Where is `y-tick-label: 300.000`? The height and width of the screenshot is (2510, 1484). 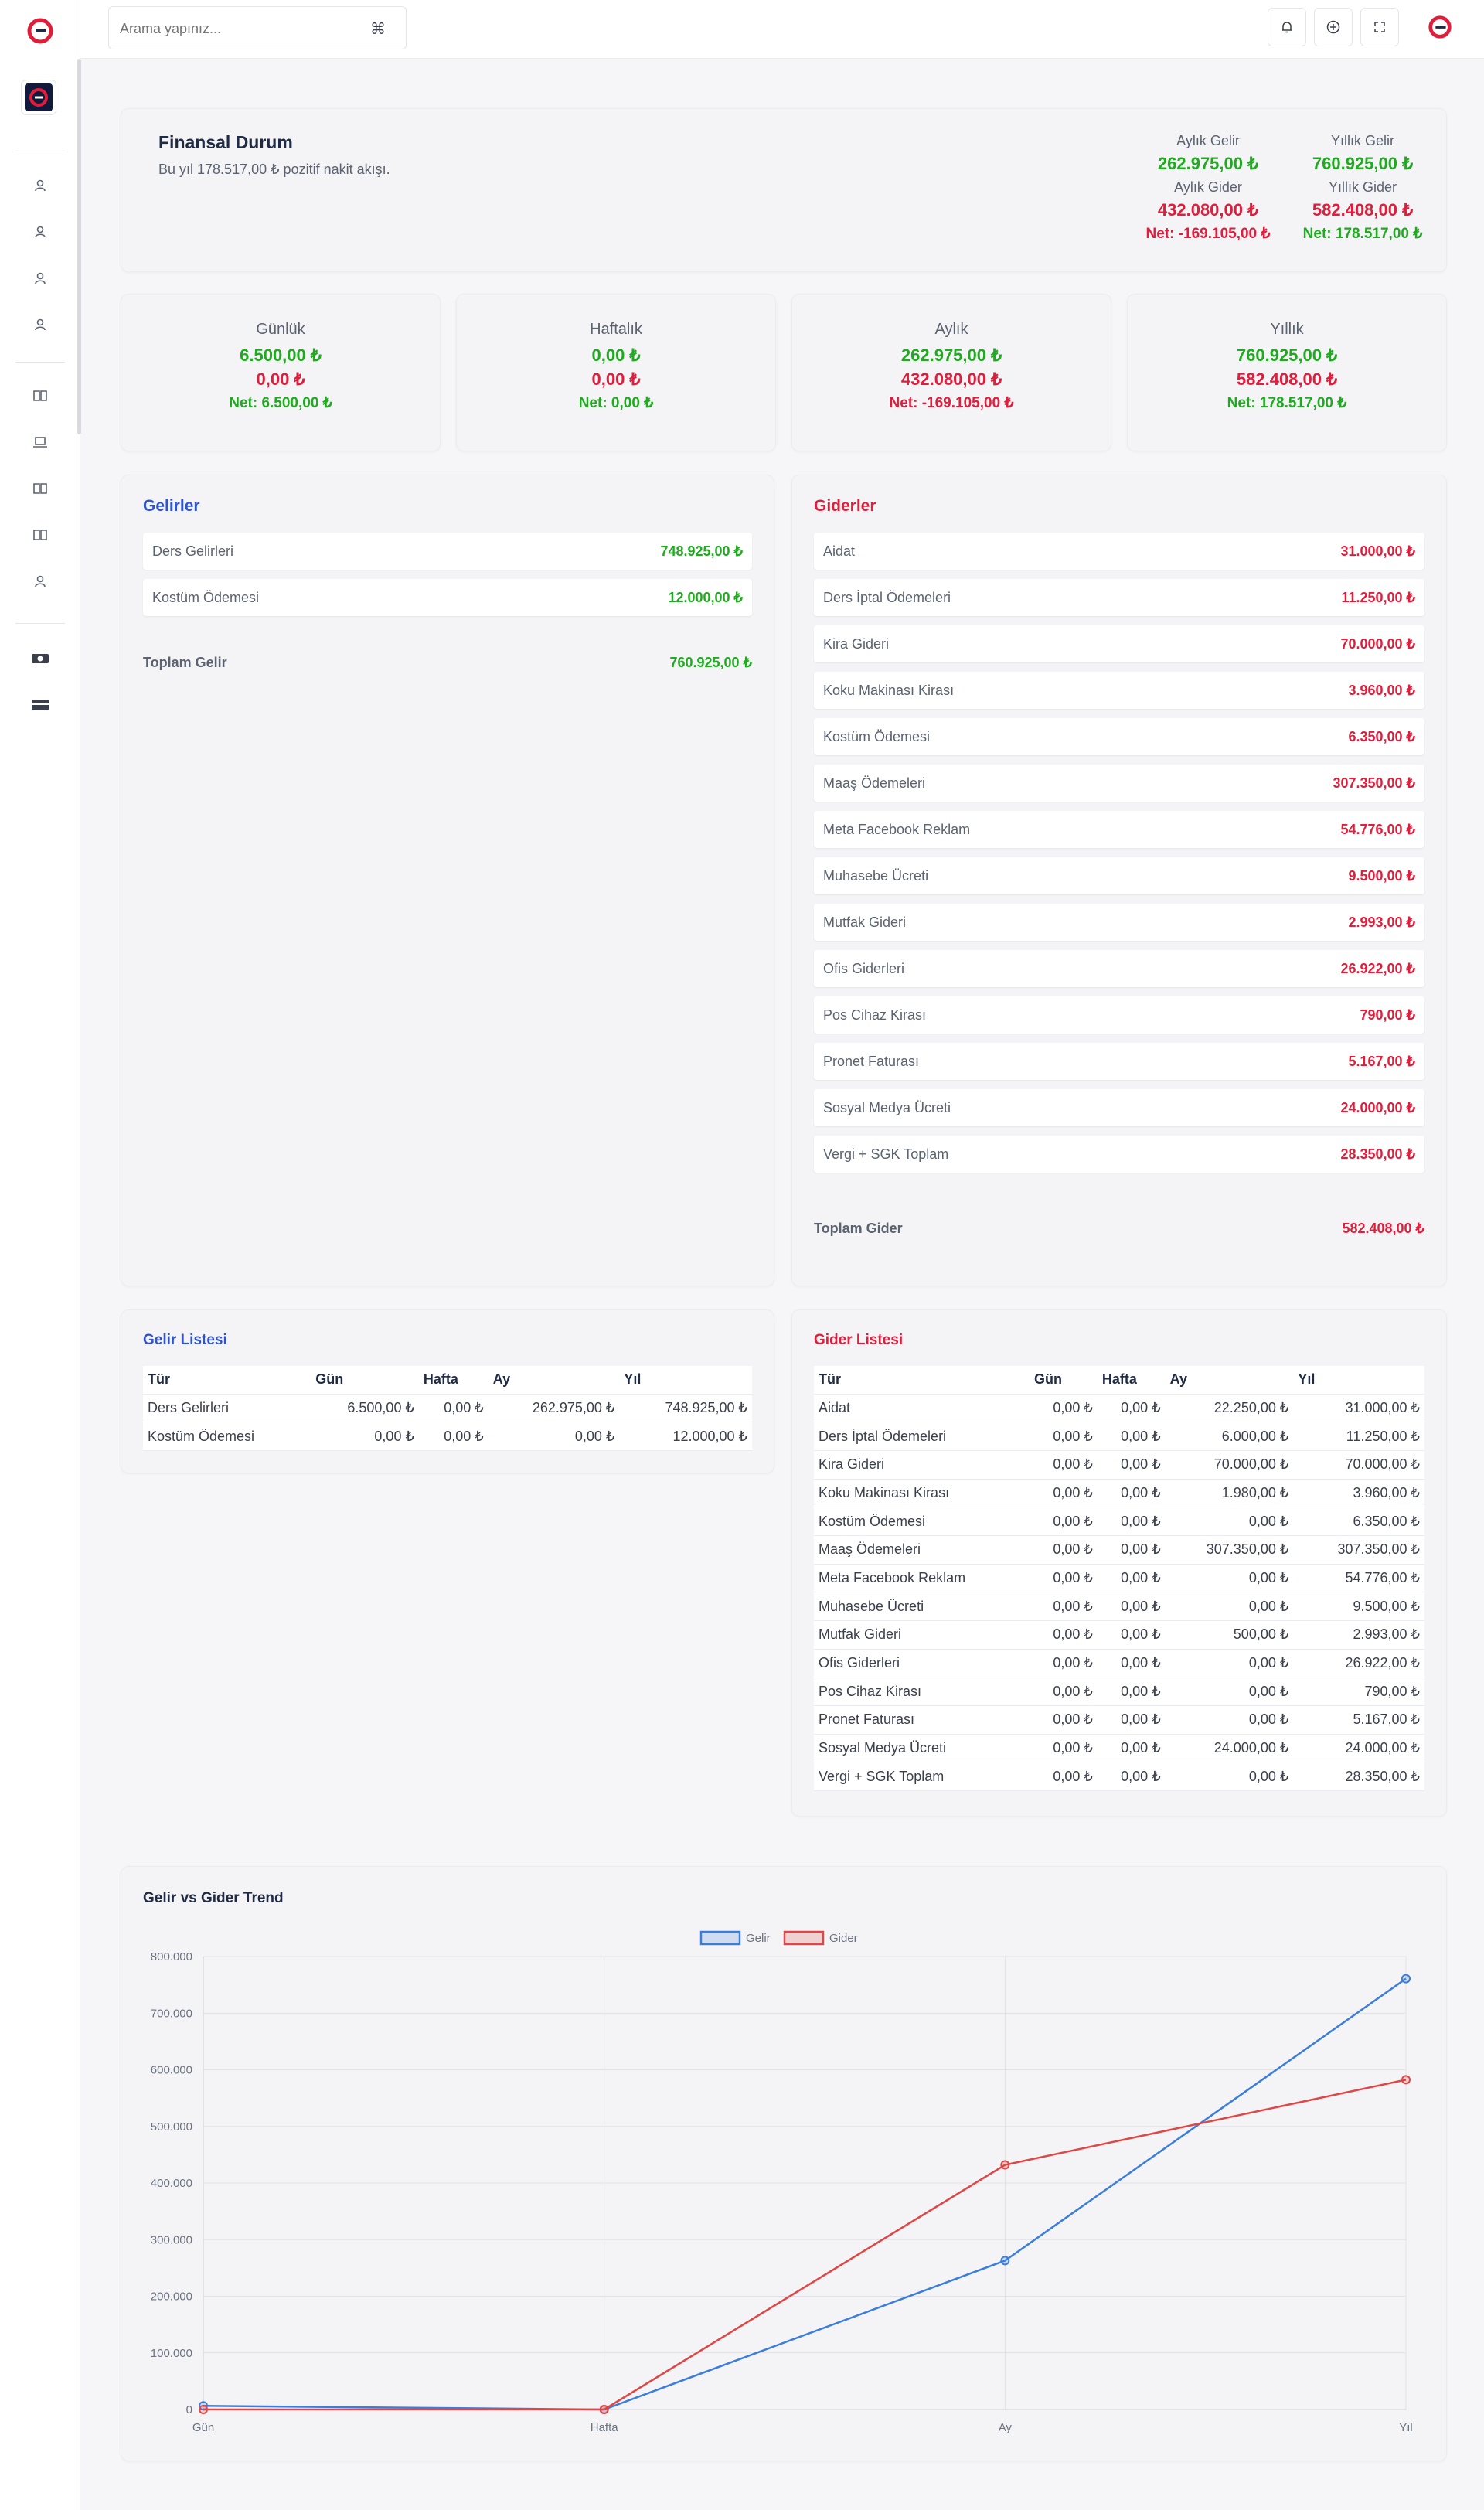
y-tick-label: 300.000 is located at coordinates (171, 2239).